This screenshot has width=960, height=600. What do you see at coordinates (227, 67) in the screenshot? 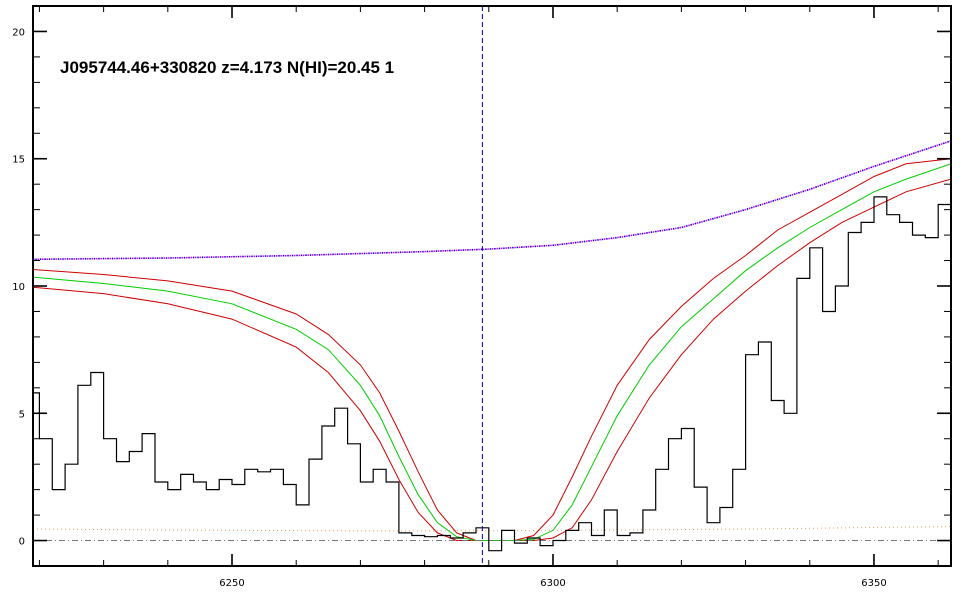
I see `chart-title: J095744.46+330820 z=4.173 N(HI)=20.45 1` at bounding box center [227, 67].